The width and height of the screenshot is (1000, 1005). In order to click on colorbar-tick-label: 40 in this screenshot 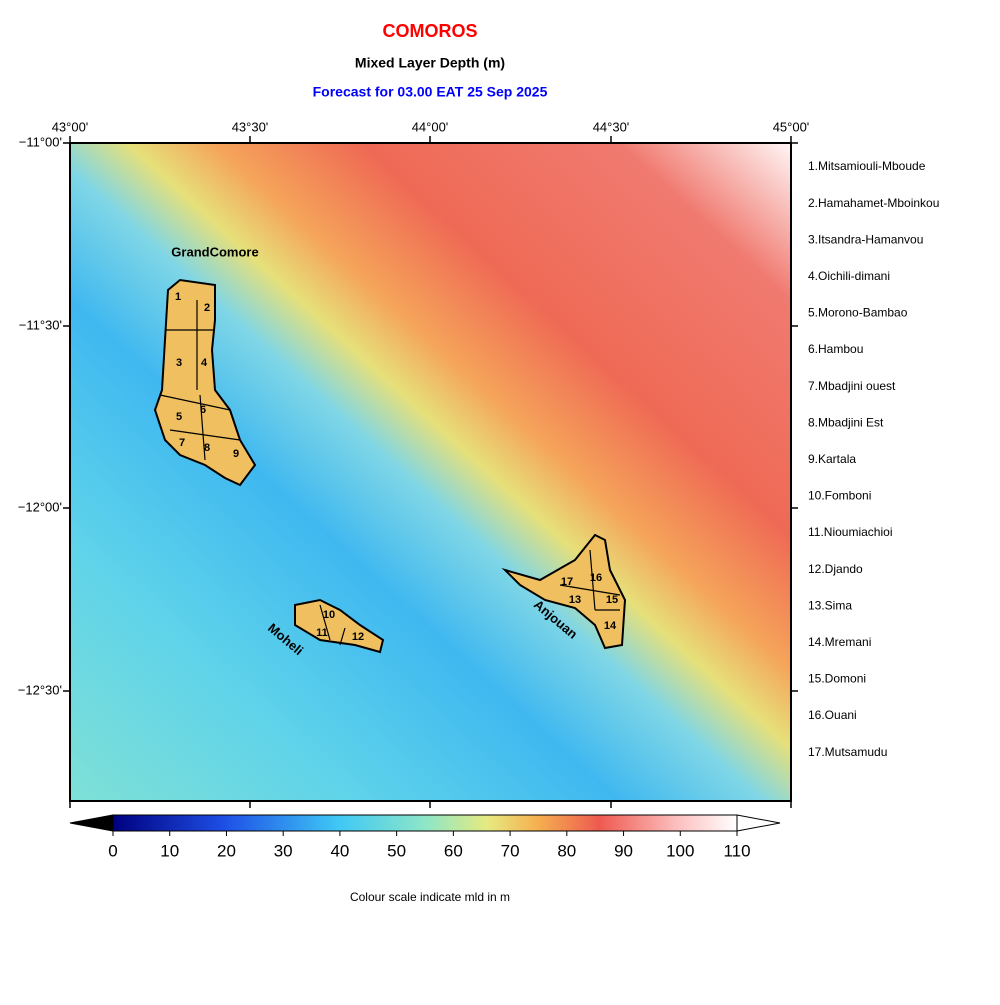, I will do `click(339, 850)`.